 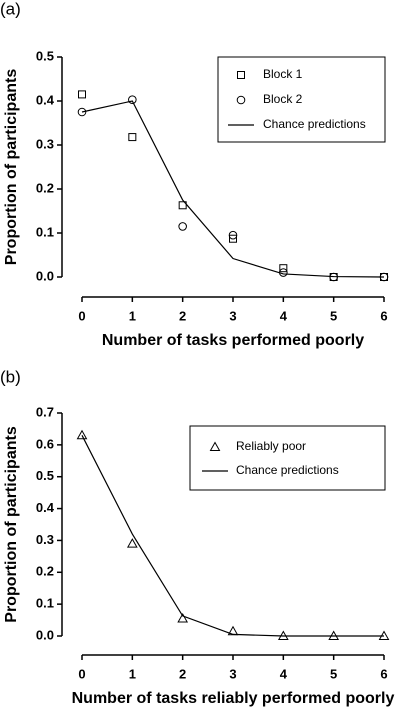 What do you see at coordinates (45, 411) in the screenshot?
I see `y-tick-label: 0.7` at bounding box center [45, 411].